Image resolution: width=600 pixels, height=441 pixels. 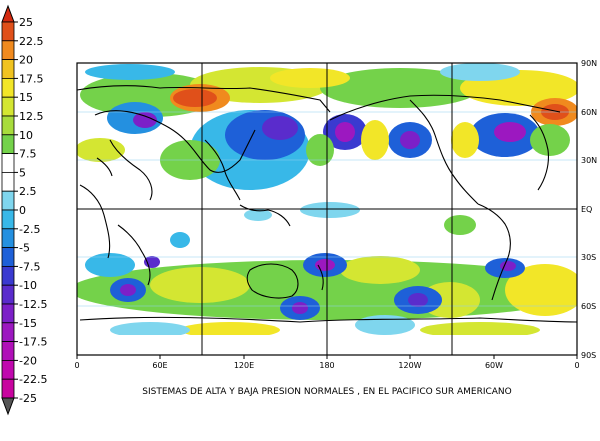 What do you see at coordinates (588, 257) in the screenshot?
I see `lat-label-30s: 30S` at bounding box center [588, 257].